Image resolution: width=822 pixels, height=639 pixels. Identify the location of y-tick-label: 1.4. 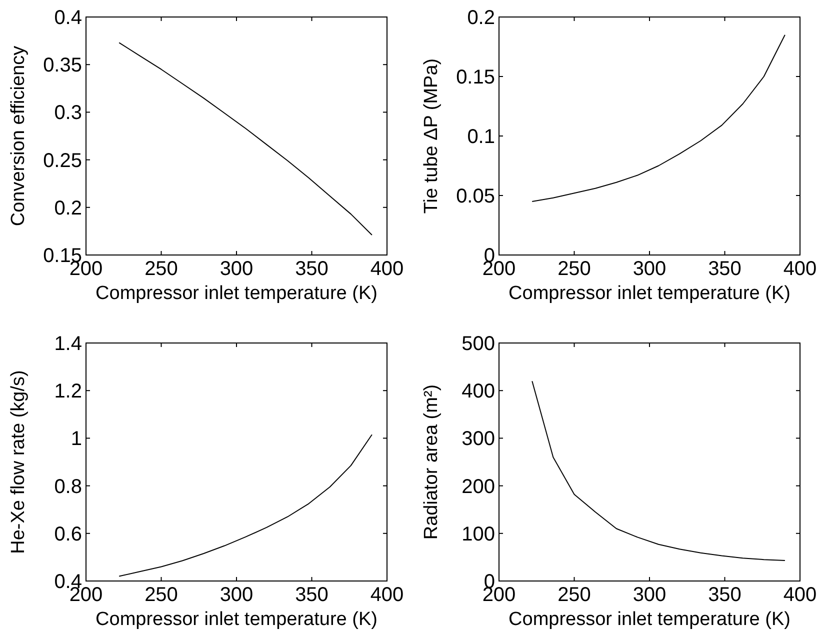
(68, 344).